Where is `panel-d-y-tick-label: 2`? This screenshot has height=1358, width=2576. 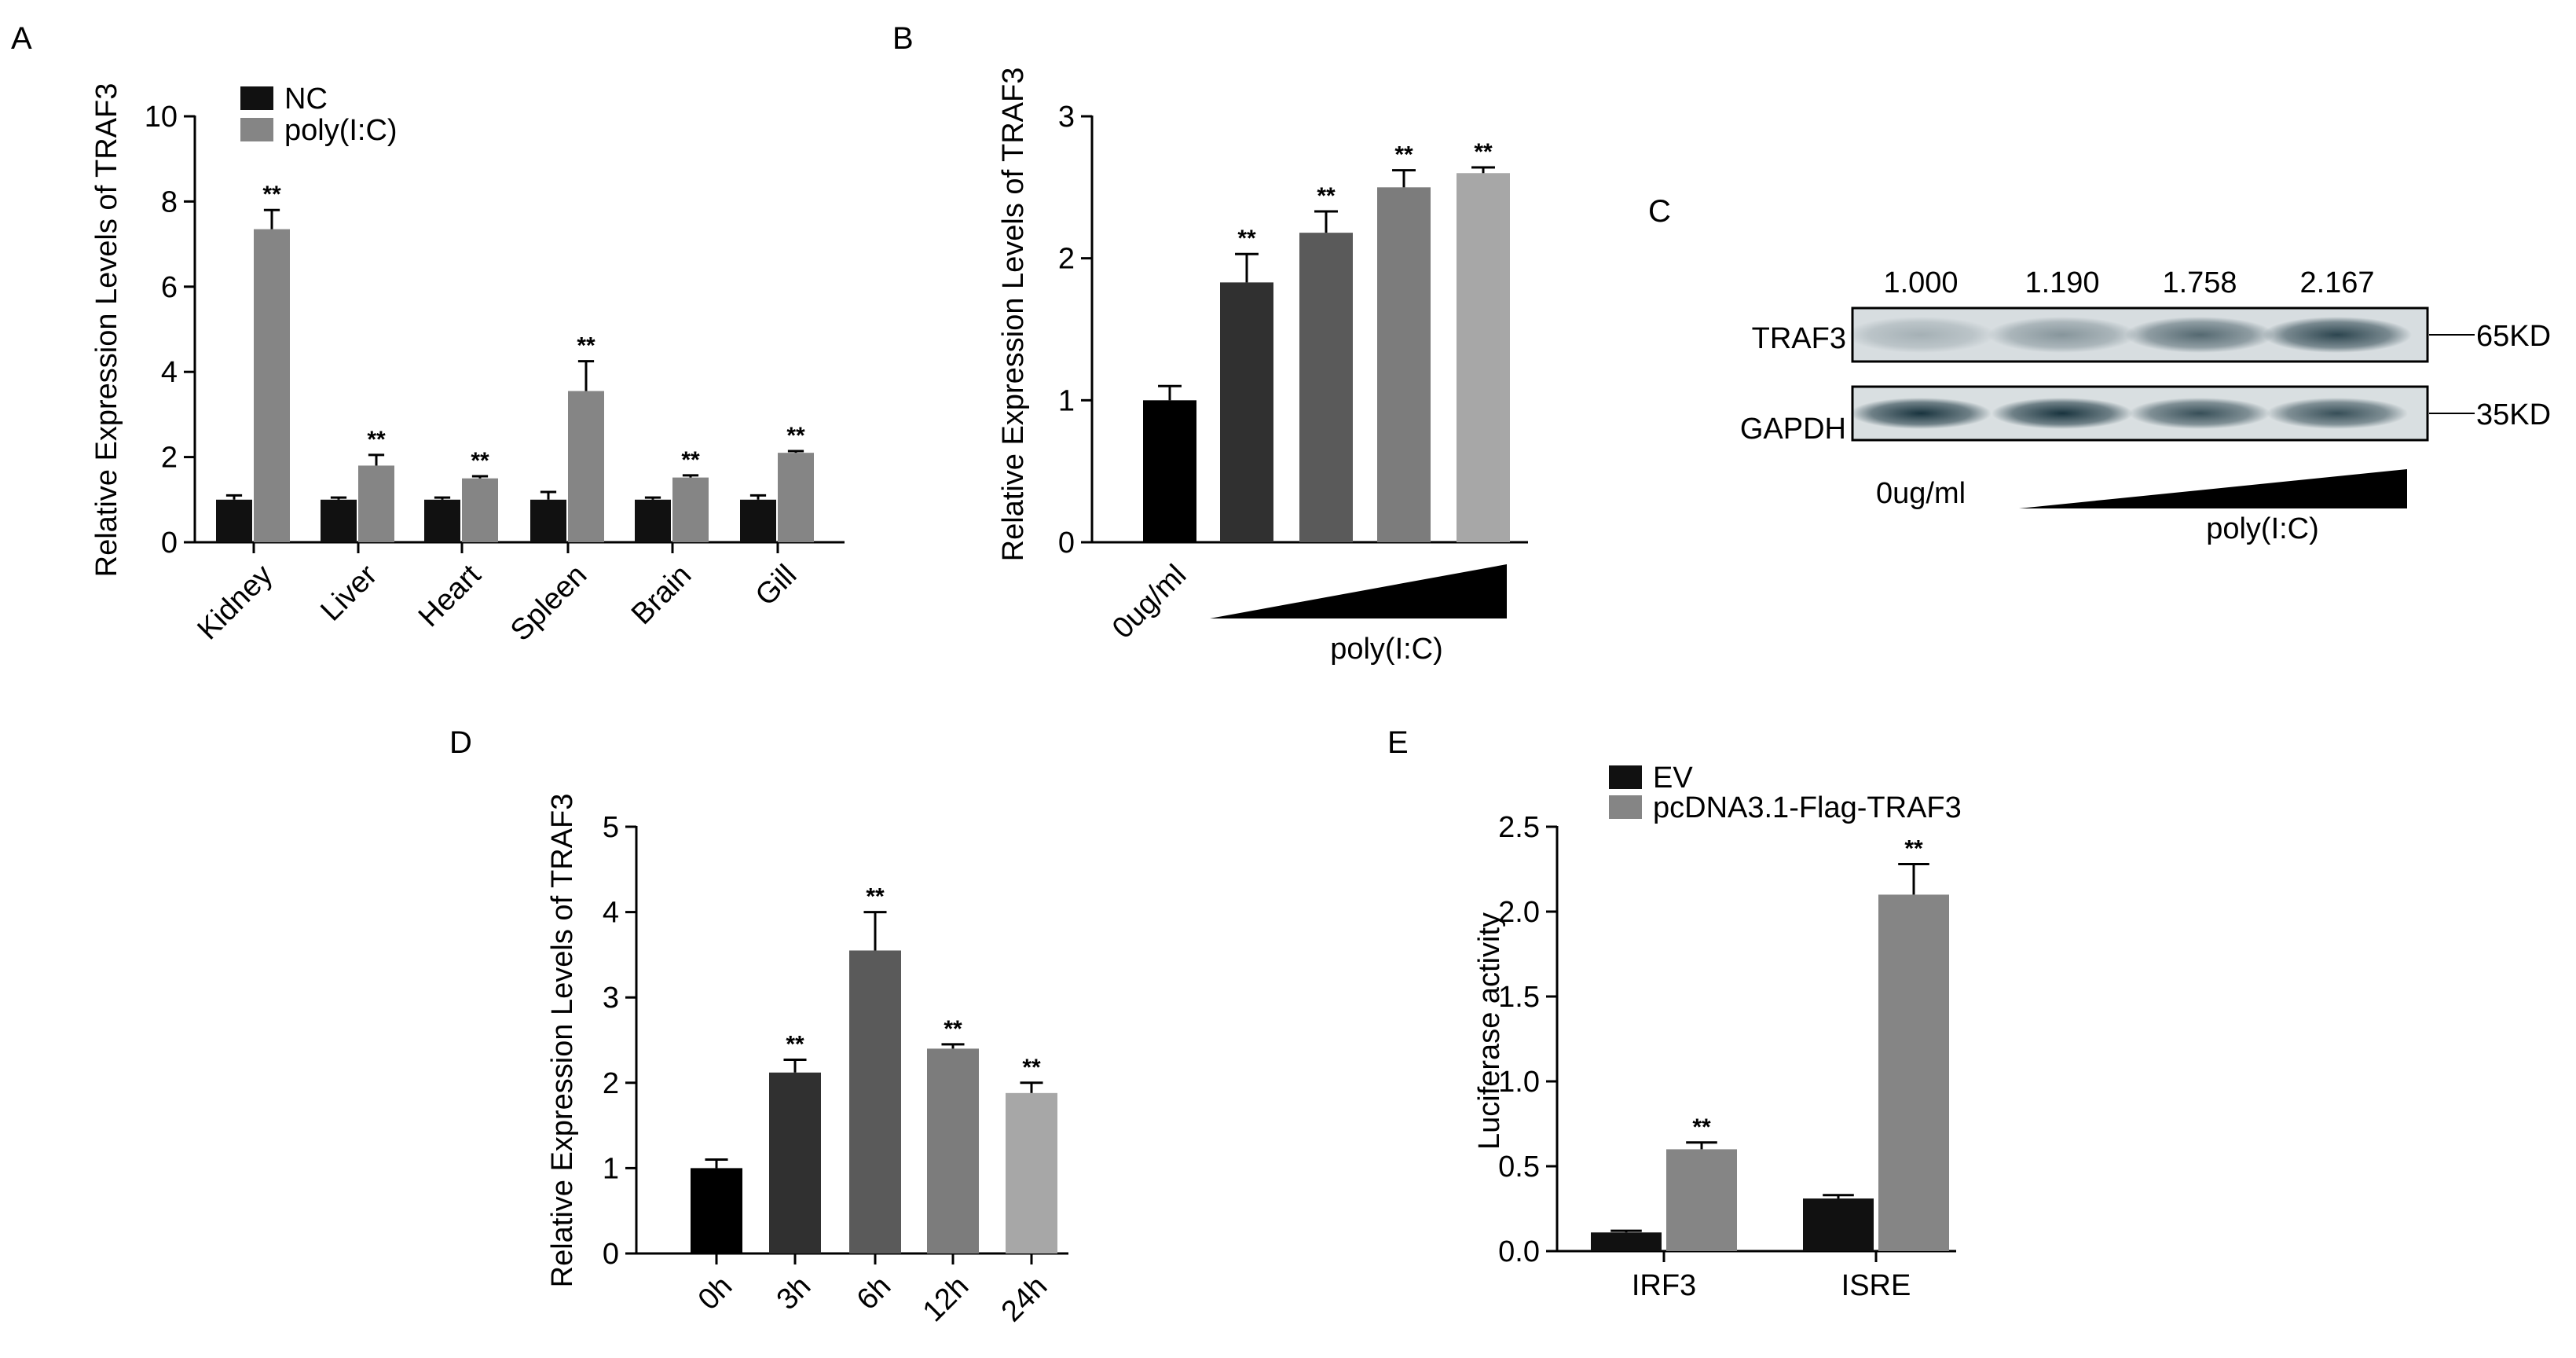 panel-d-y-tick-label: 2 is located at coordinates (611, 1083).